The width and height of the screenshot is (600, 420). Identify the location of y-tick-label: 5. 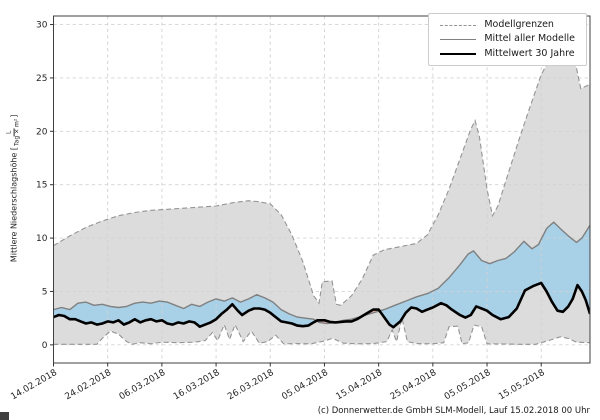
(45, 292).